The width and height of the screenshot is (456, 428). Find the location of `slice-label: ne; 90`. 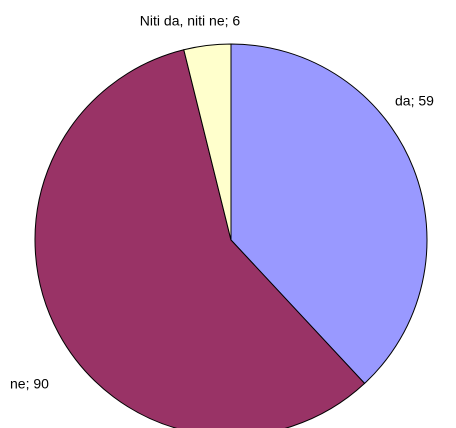

slice-label: ne; 90 is located at coordinates (29, 384).